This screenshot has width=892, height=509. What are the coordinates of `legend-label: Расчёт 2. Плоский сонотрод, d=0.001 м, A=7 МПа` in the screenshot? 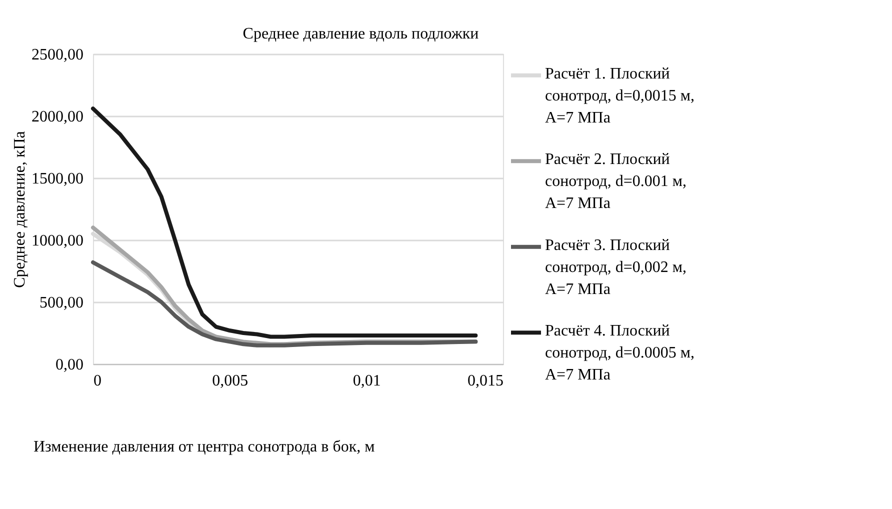 It's located at (615, 181).